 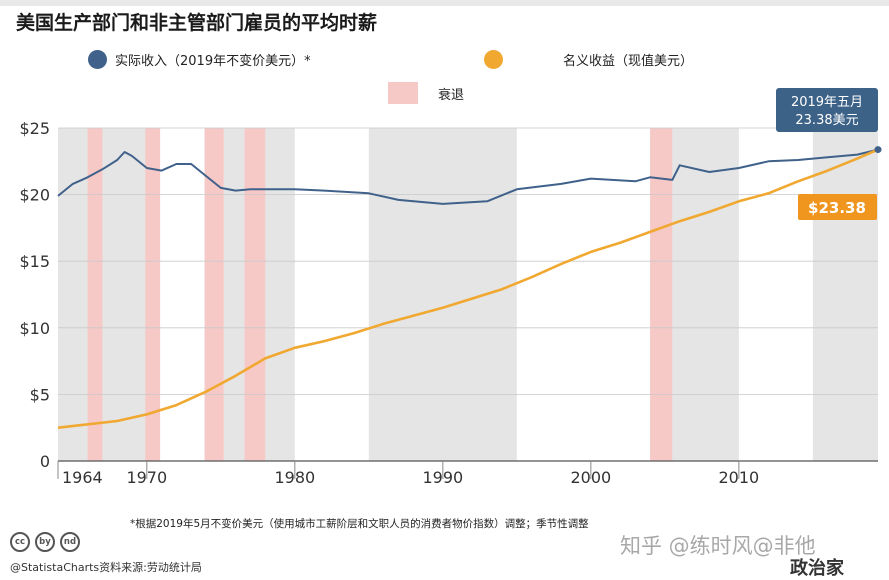 What do you see at coordinates (628, 61) in the screenshot?
I see `legend-nominal-label: 名义收益（现值美元）` at bounding box center [628, 61].